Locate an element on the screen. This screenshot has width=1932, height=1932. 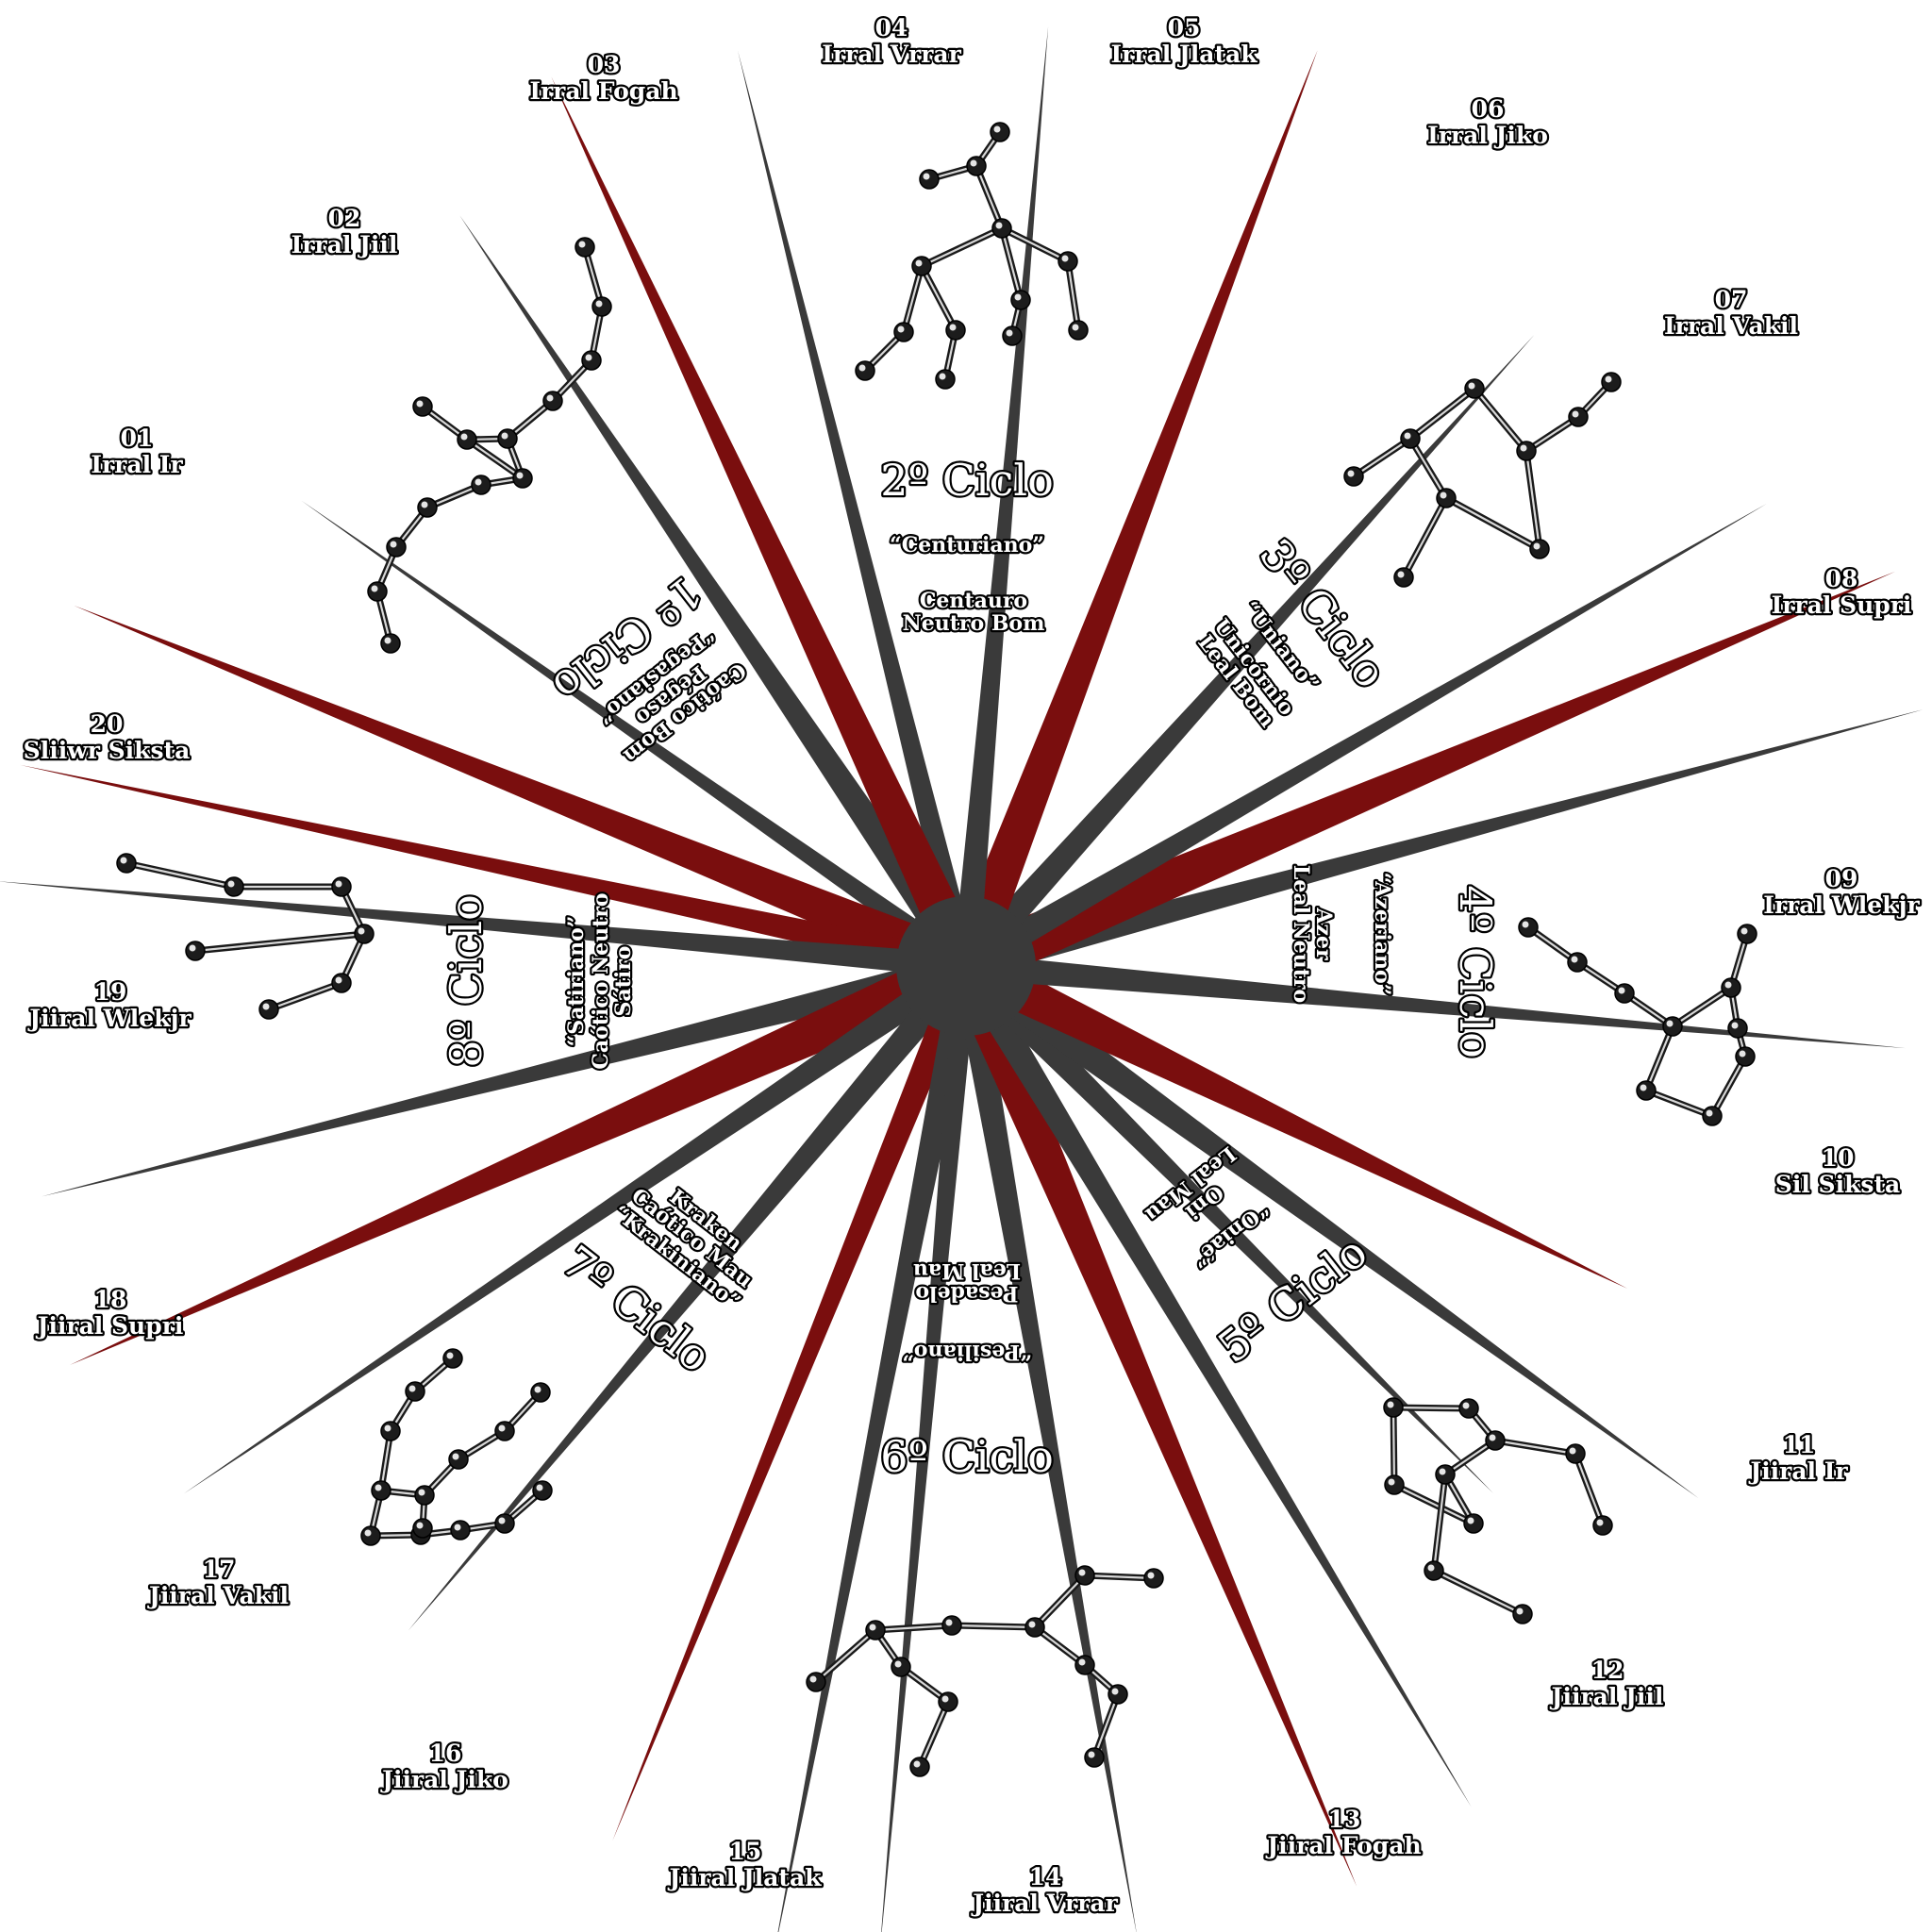
cycle-1: 1º Ciclo “Pegasiano” Pégaso Caótico Bom is located at coordinates (647, 667).